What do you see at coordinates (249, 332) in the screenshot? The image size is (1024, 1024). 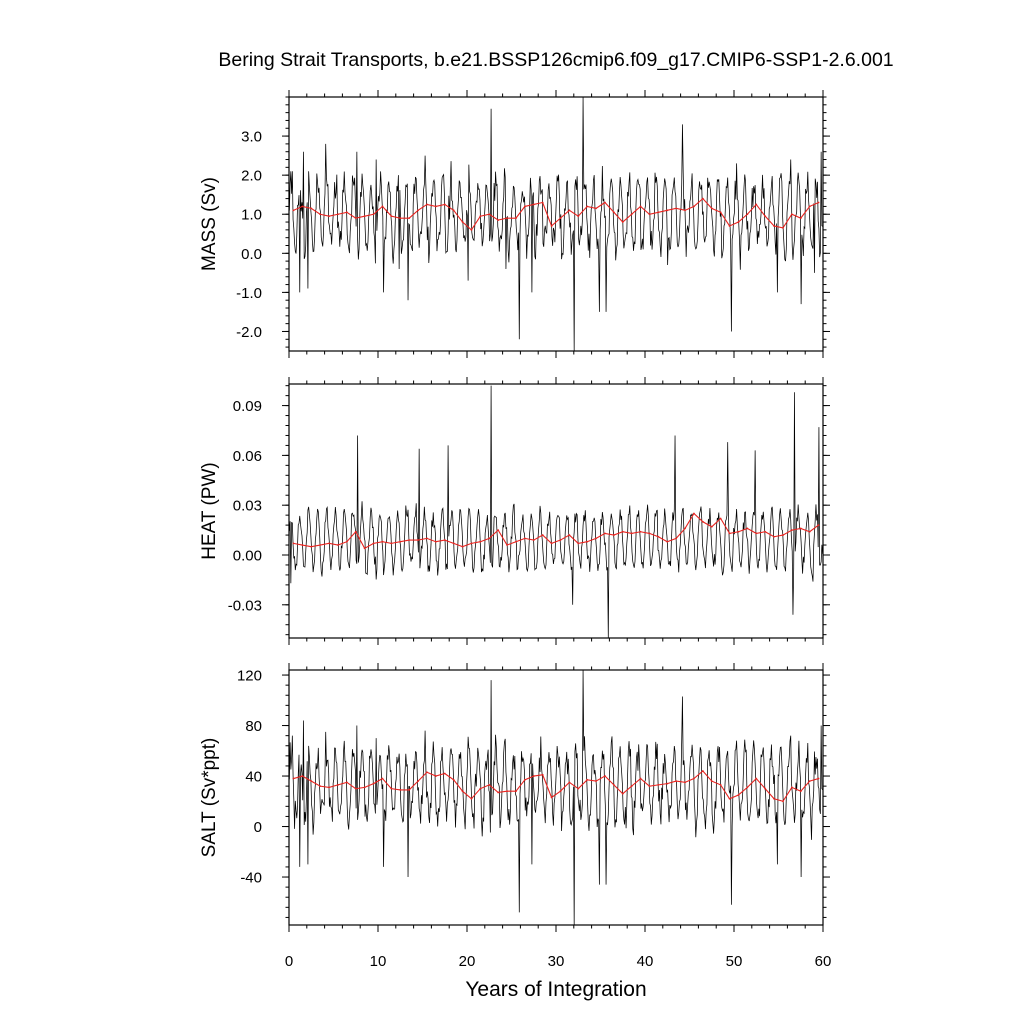 I see `mass-y-tick-label: -2.0` at bounding box center [249, 332].